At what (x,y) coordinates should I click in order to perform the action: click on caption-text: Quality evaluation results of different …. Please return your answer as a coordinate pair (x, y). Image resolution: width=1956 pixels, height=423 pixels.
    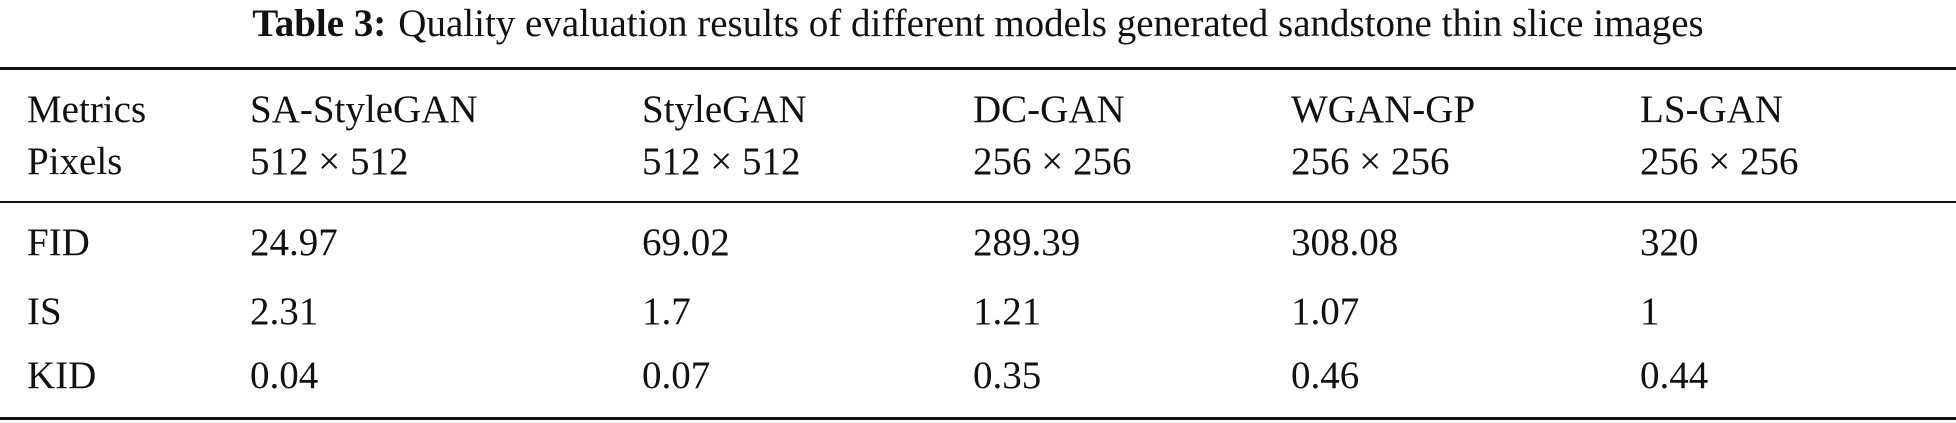
    Looking at the image, I should click on (1051, 23).